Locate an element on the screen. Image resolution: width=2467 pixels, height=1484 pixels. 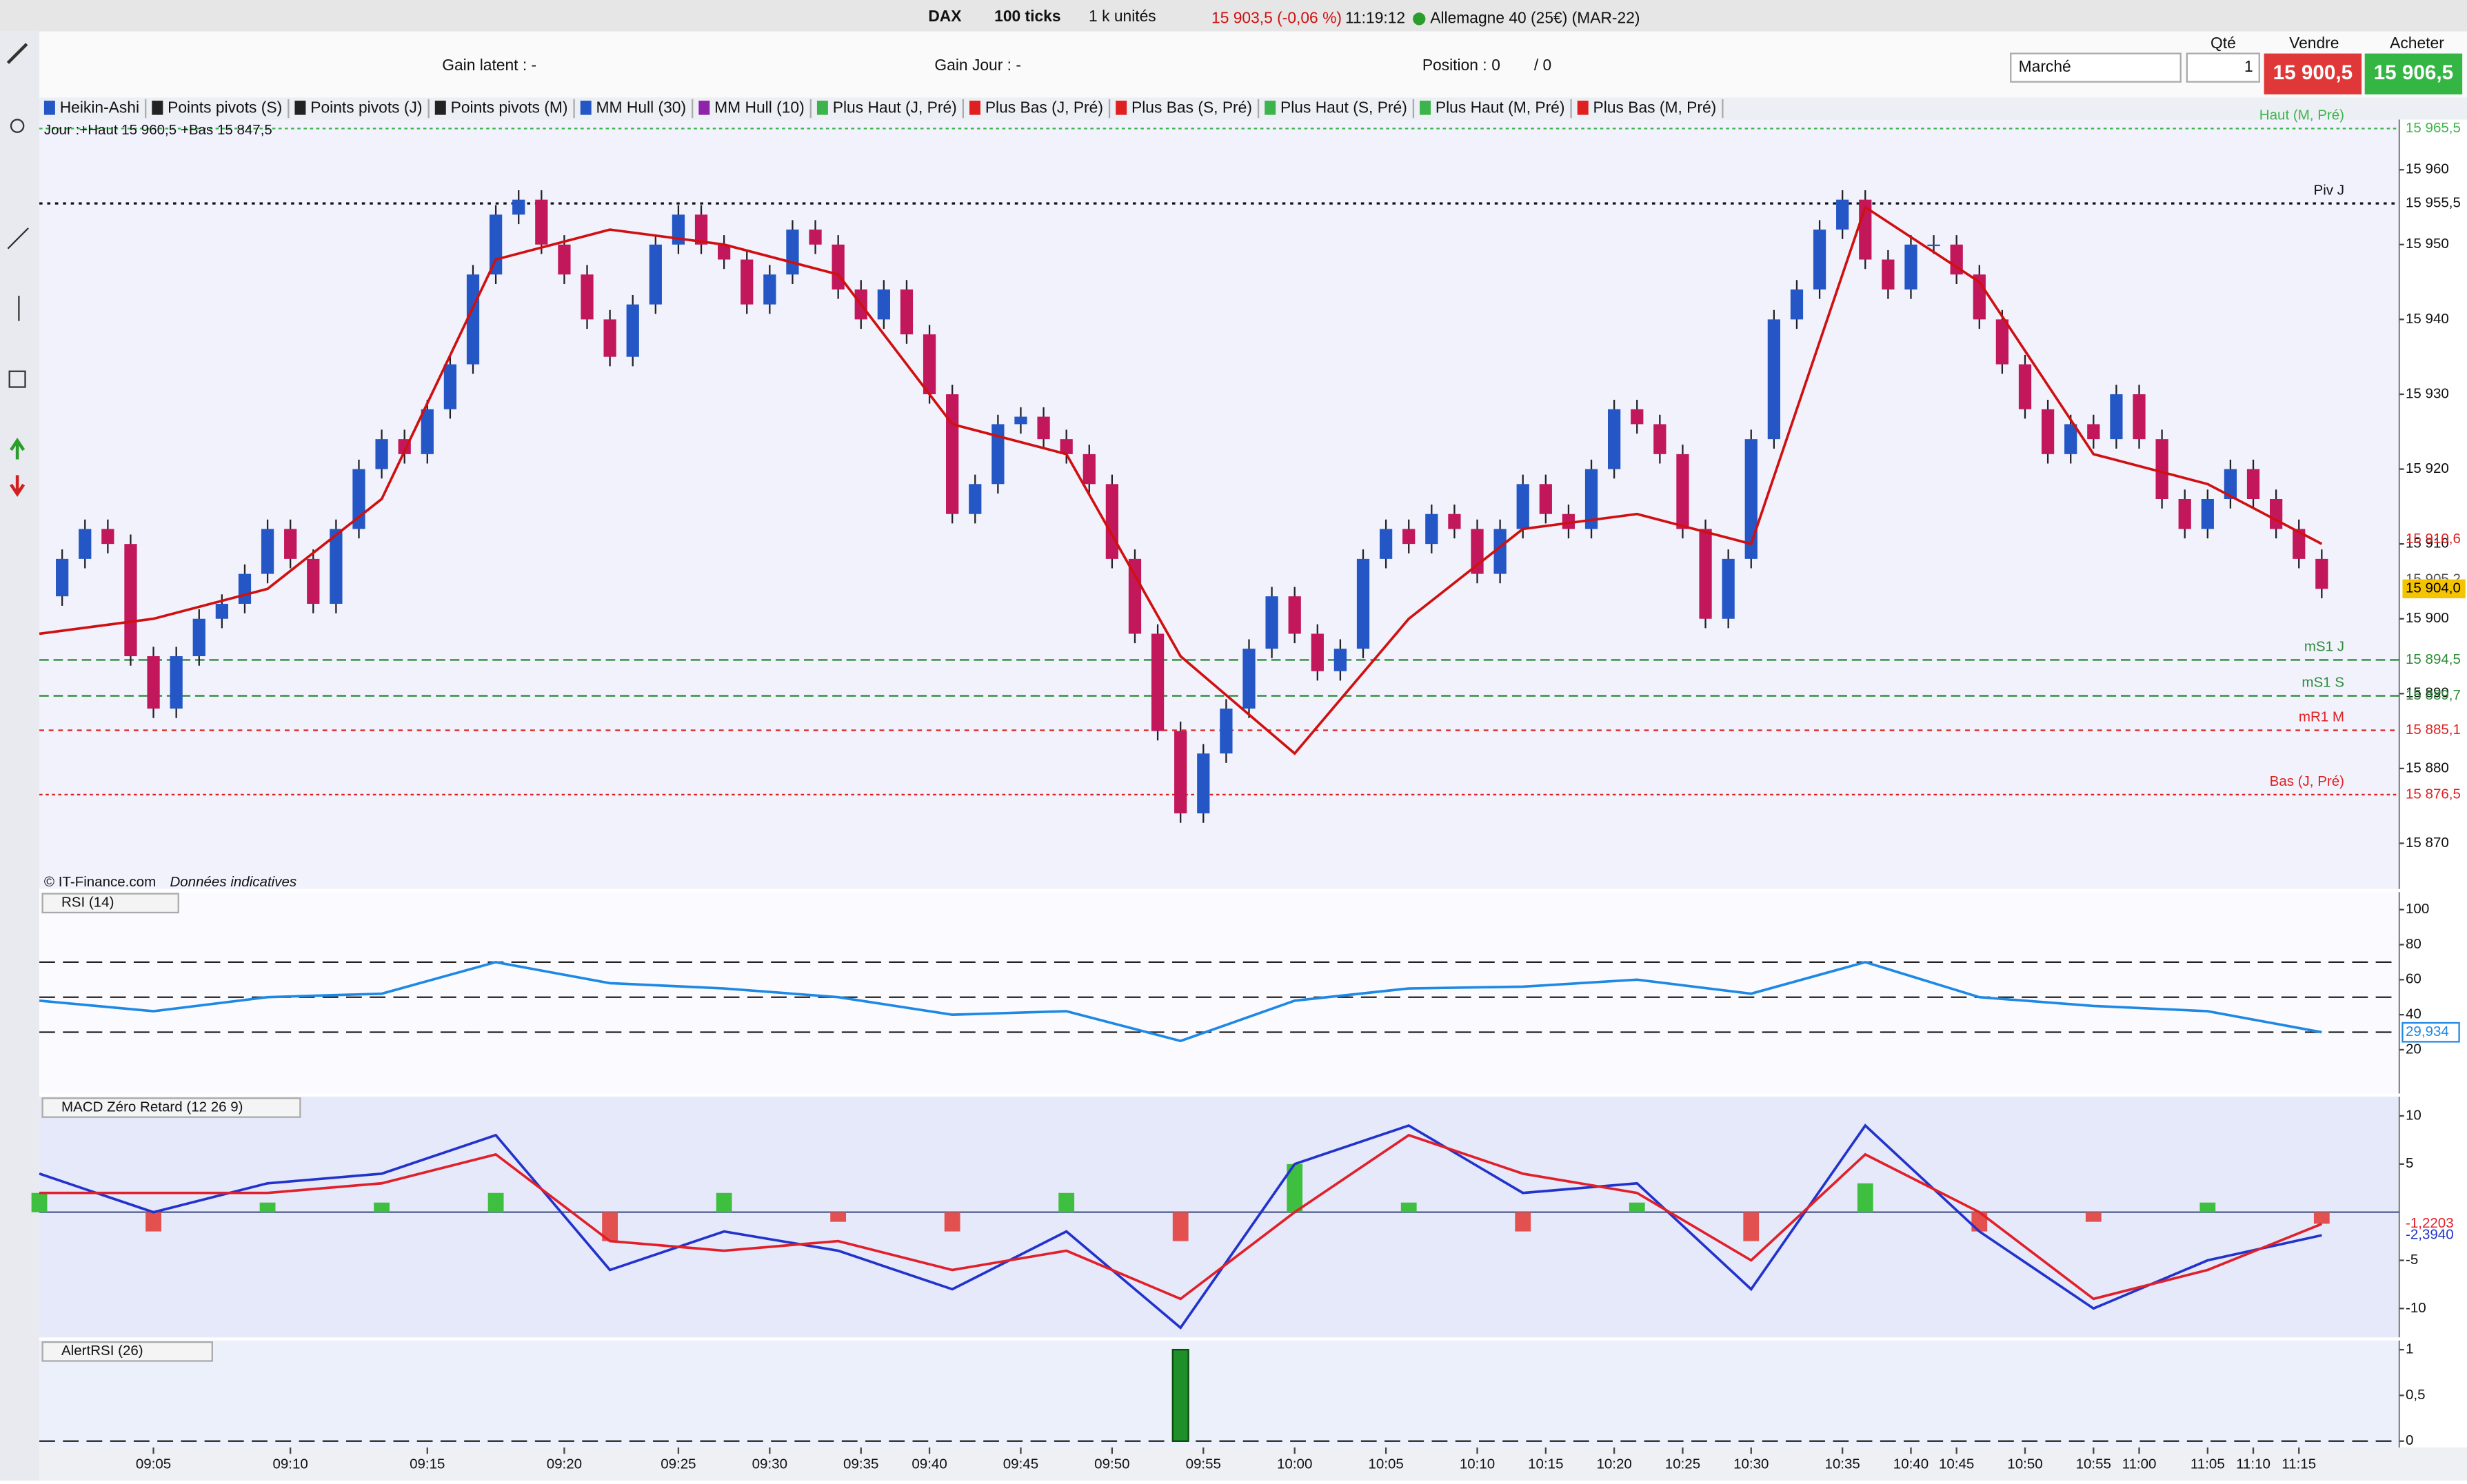
series-line is located at coordinates (1180, 1002).